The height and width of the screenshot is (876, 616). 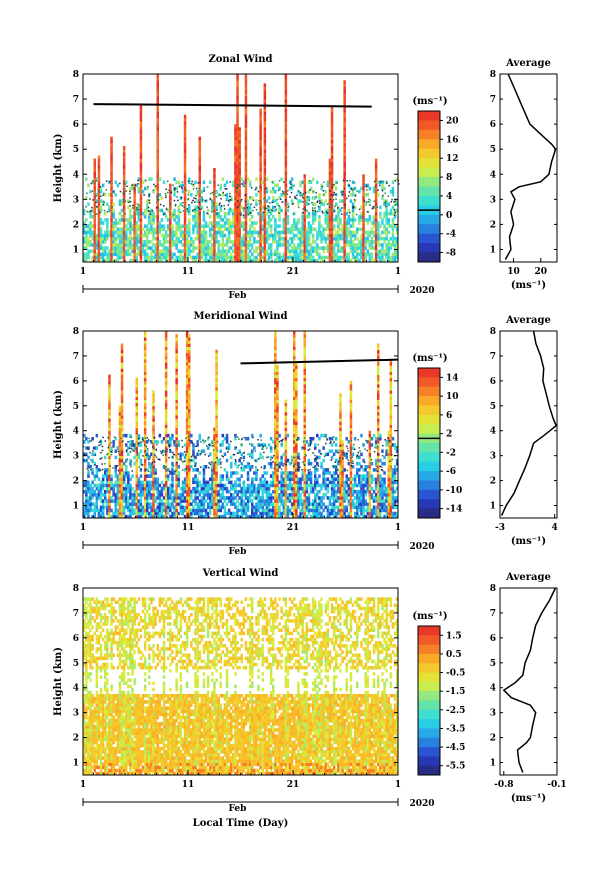 I want to click on year-label: 2020, so click(x=421, y=291).